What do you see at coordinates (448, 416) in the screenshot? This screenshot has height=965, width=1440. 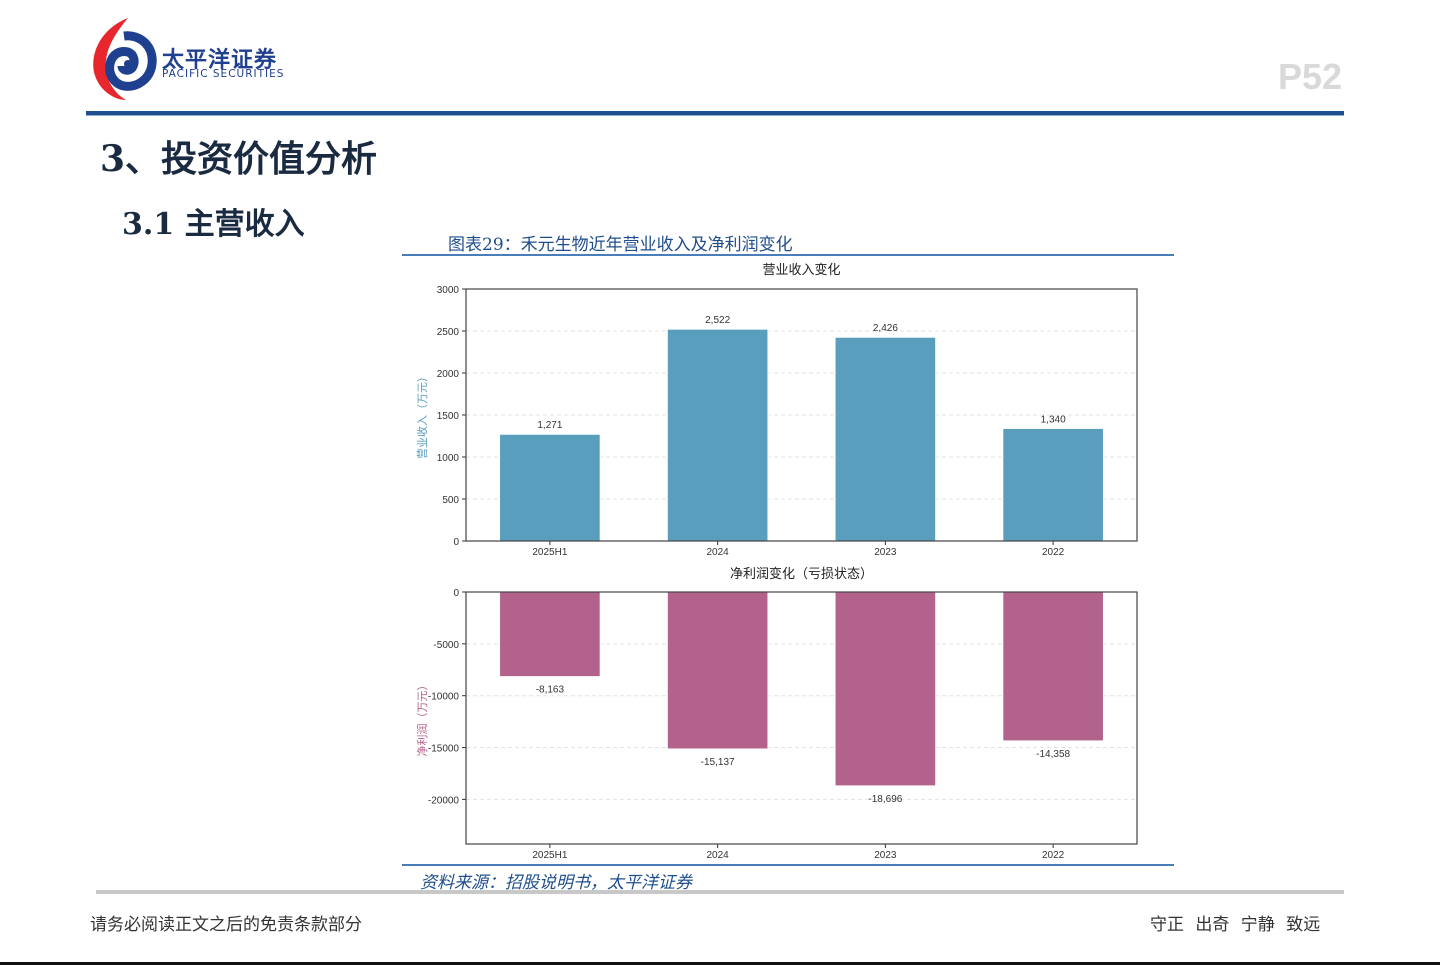 I see `y-tick-label: 1500` at bounding box center [448, 416].